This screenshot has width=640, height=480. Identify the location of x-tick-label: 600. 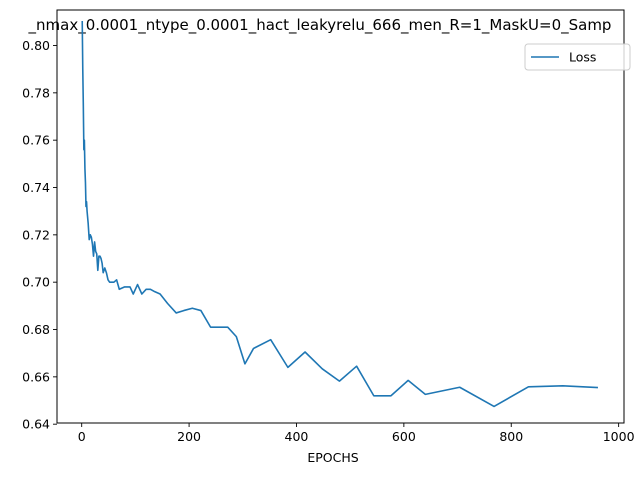
(404, 436).